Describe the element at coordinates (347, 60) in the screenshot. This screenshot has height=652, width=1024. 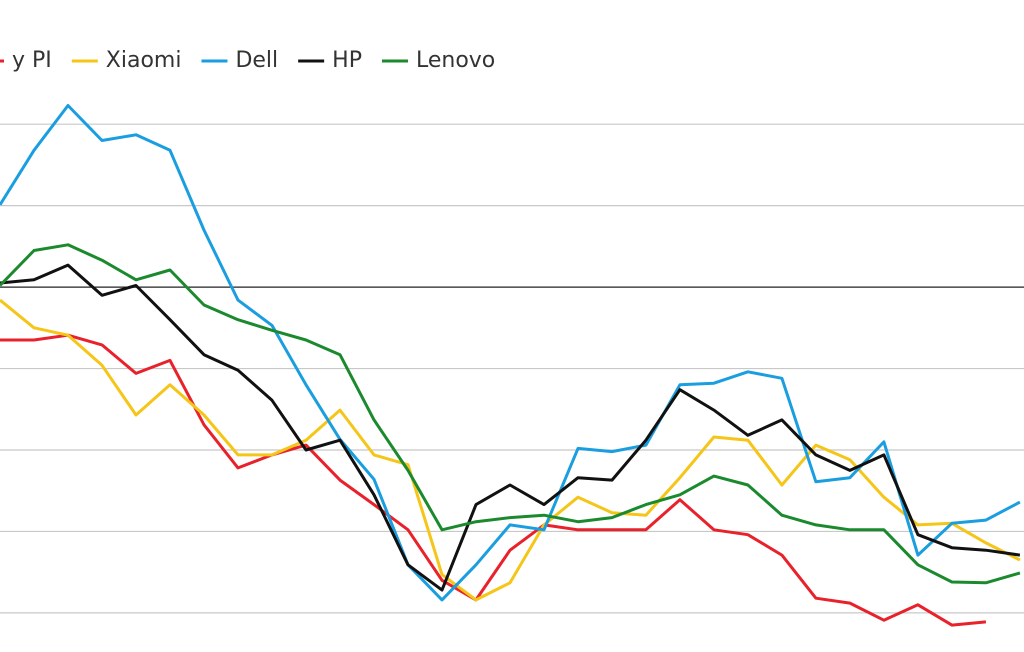
I see `legend-label: HP` at that location.